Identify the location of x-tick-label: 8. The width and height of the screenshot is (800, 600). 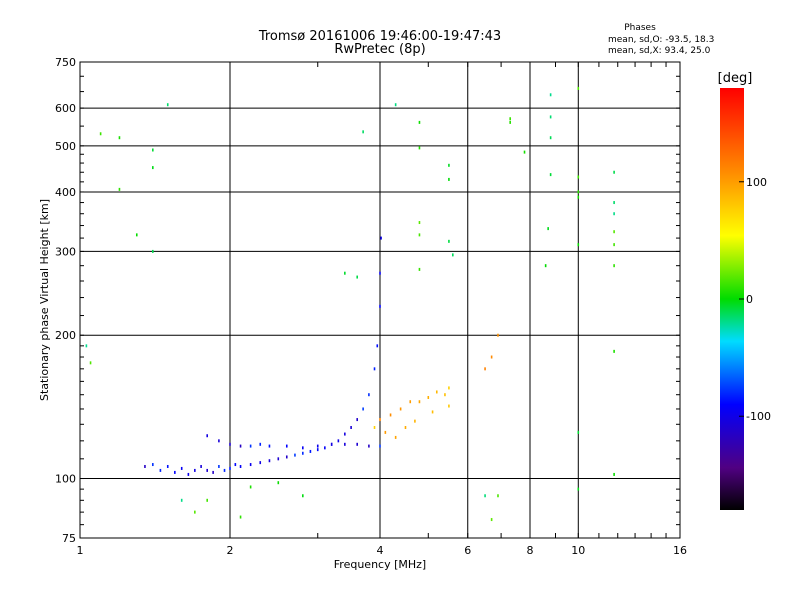
(530, 550).